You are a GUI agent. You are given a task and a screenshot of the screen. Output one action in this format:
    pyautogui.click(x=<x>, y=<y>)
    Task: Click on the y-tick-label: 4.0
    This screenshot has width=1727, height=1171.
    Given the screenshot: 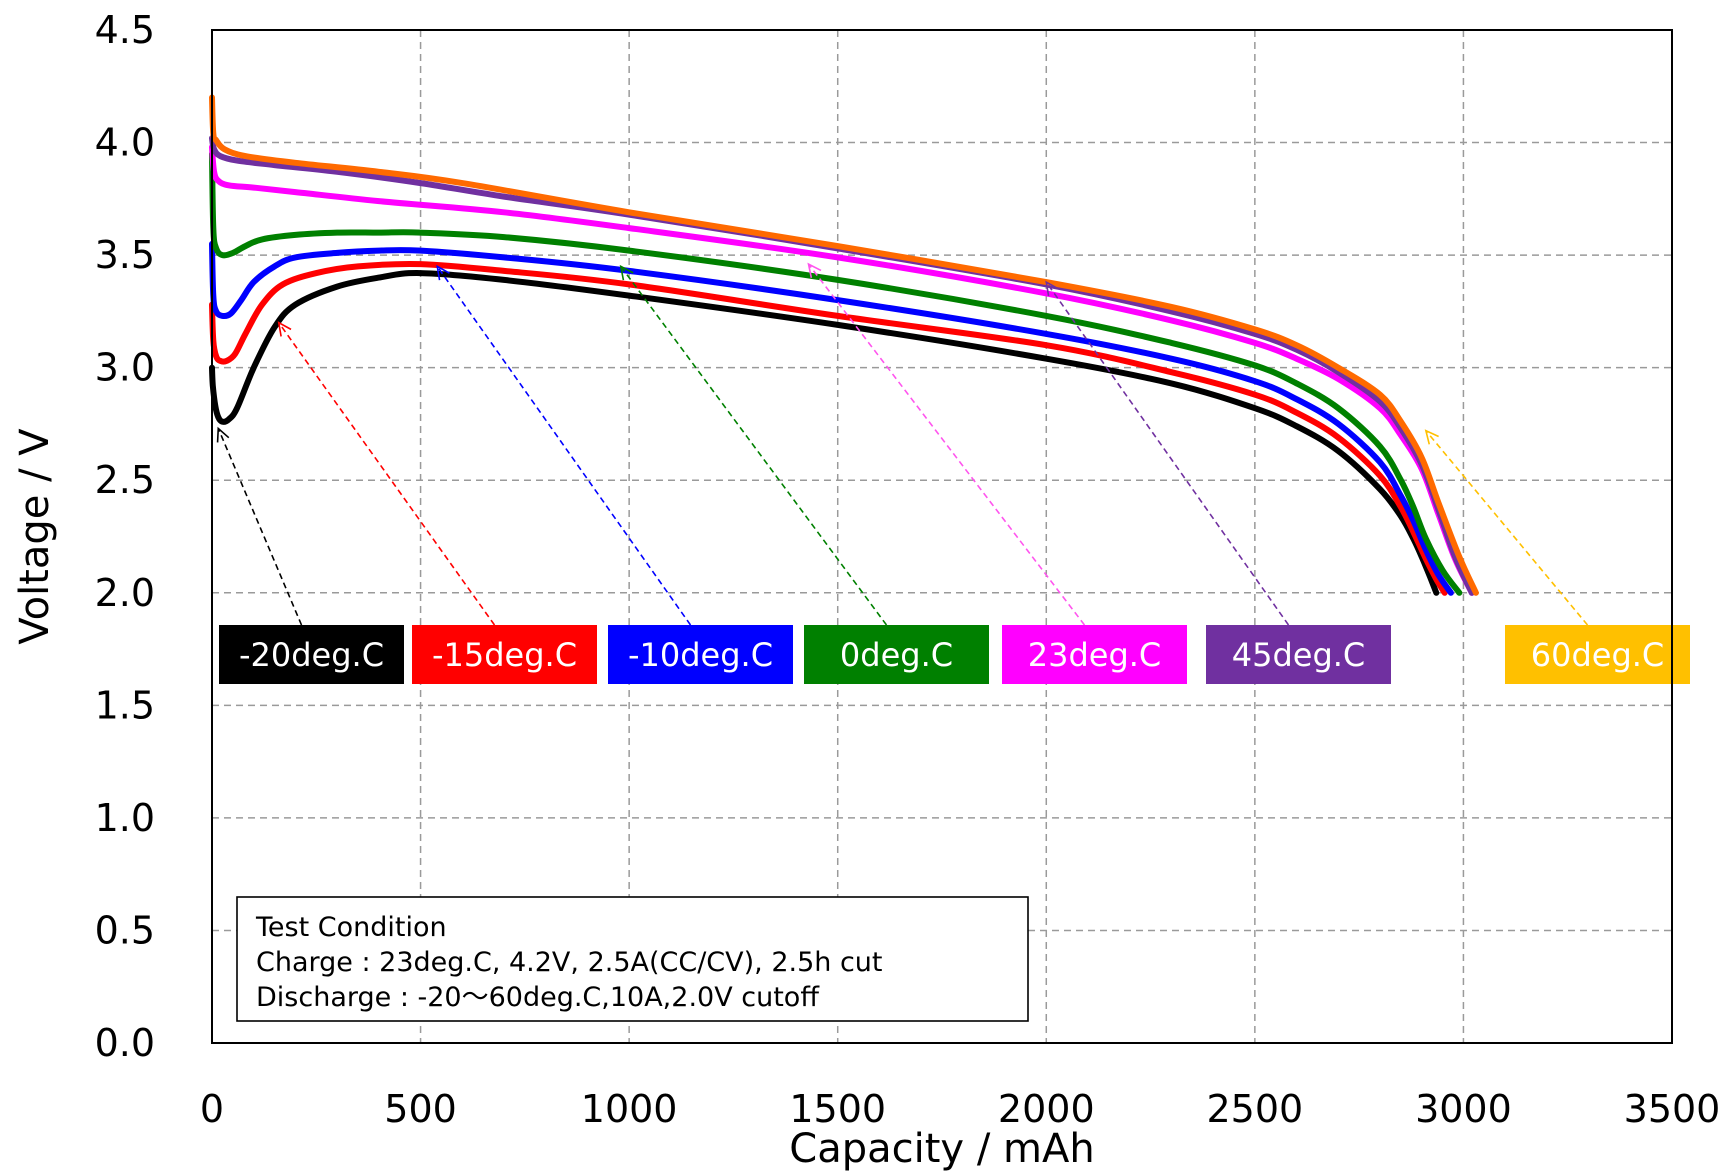 What is the action you would take?
    pyautogui.click(x=125, y=143)
    